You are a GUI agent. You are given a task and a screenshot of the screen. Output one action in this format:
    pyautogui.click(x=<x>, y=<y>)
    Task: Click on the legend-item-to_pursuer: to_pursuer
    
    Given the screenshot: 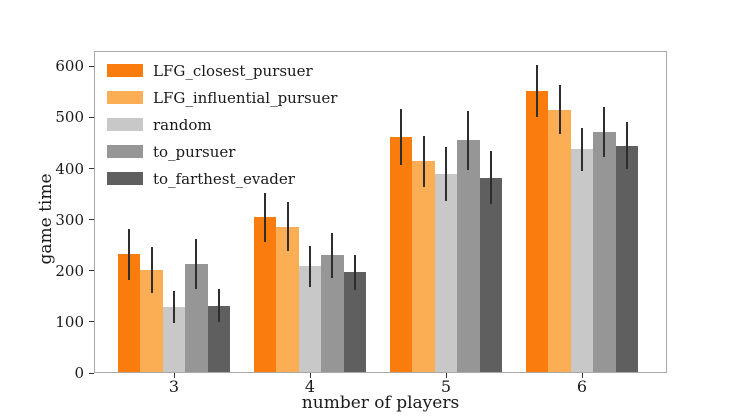 What is the action you would take?
    pyautogui.click(x=222, y=151)
    